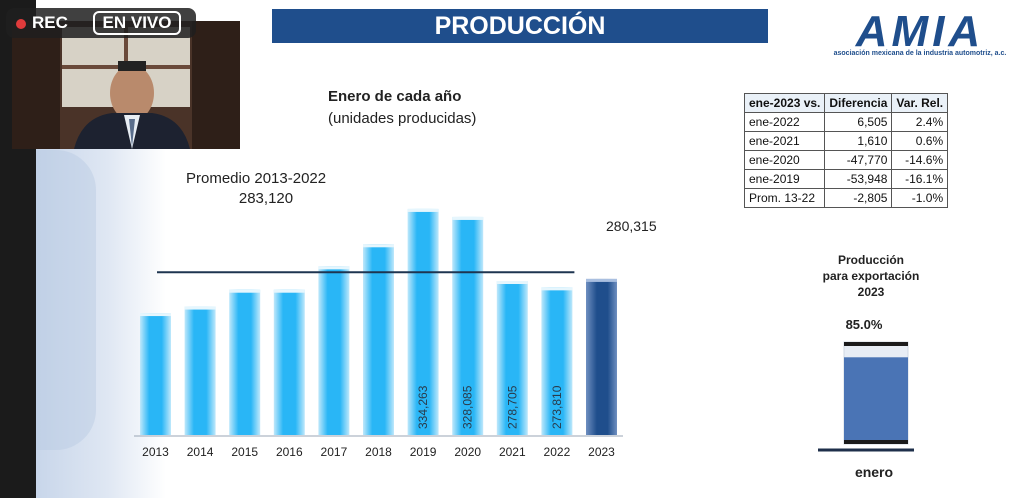  Describe the element at coordinates (876, 442) in the screenshot. I see `gauge-bottom-rim` at that location.